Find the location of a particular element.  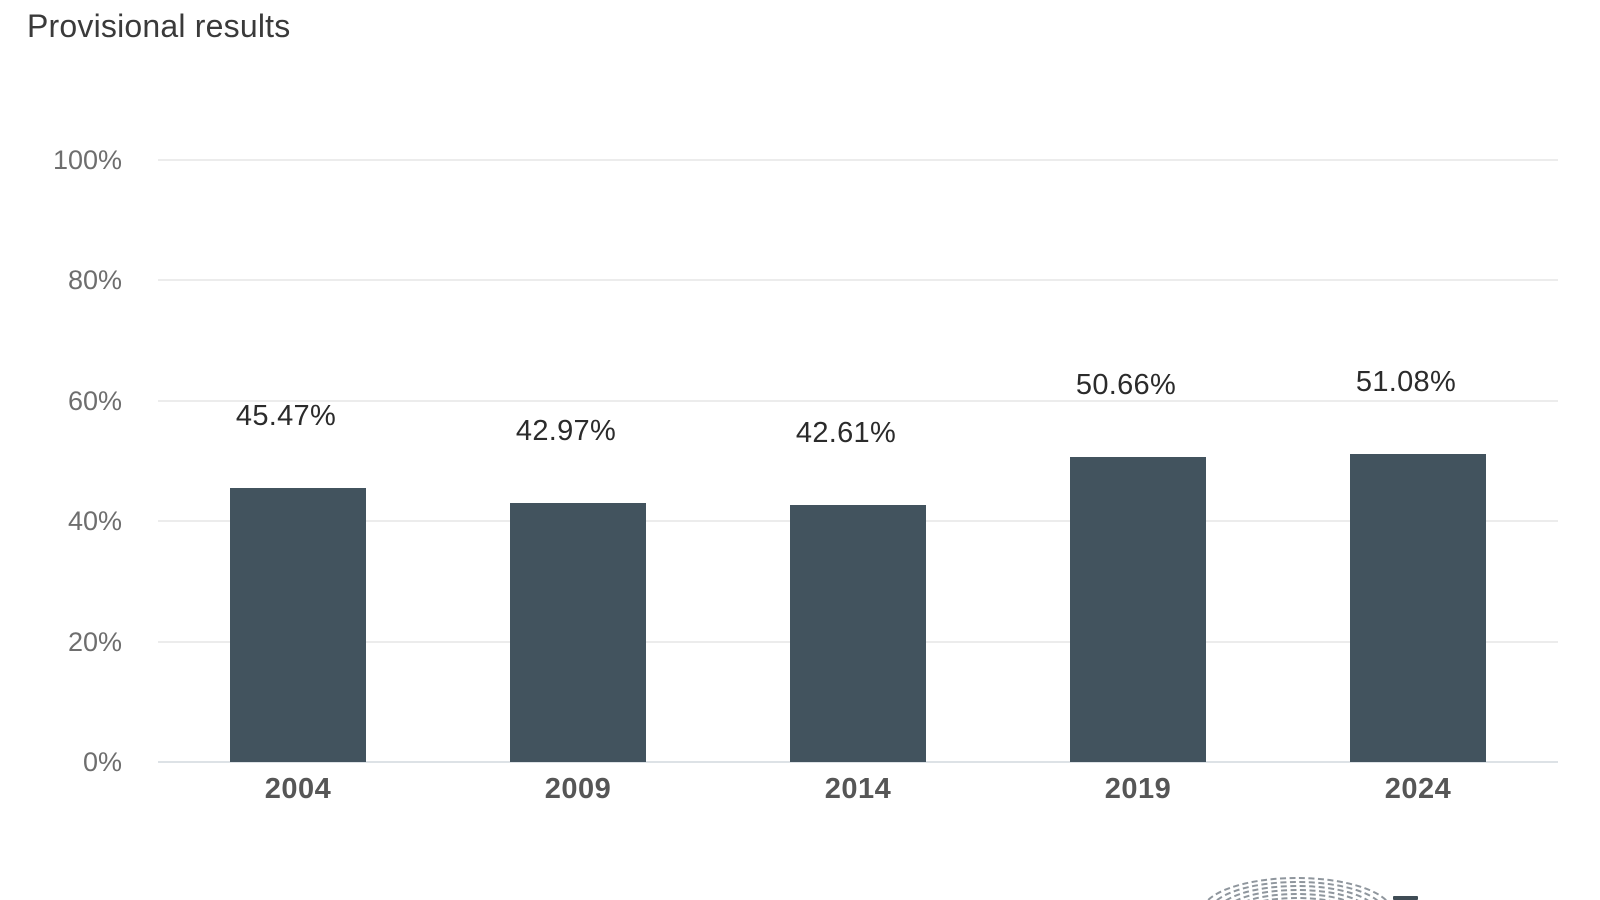

bar-2009 is located at coordinates (578, 632).